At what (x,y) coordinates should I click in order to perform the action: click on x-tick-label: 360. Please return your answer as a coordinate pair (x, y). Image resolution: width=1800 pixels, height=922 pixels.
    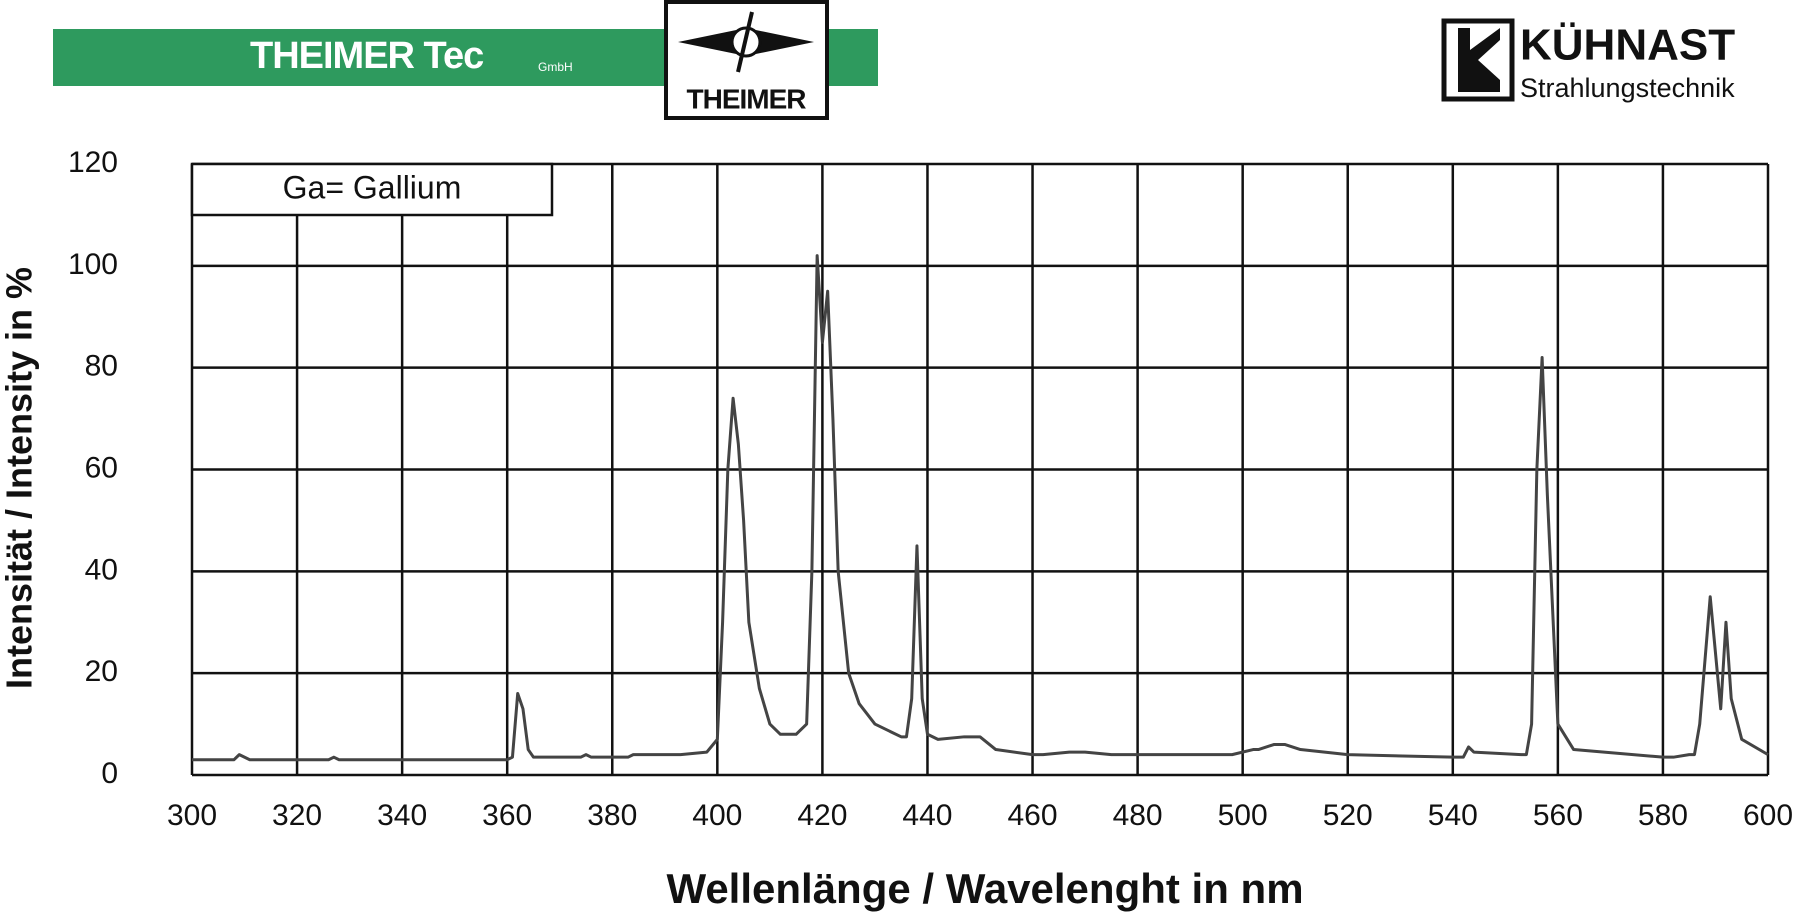
    Looking at the image, I should click on (507, 815).